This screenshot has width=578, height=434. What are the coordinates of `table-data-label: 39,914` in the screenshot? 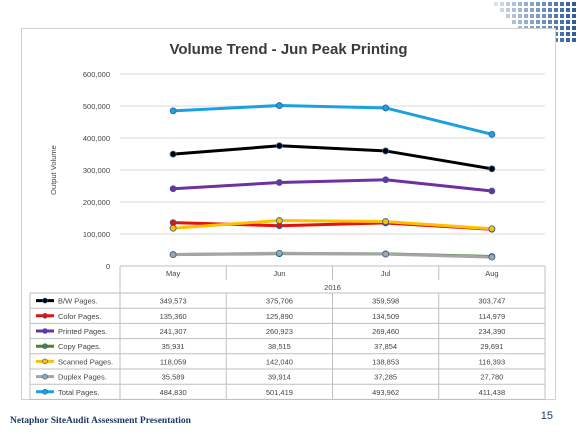 It's located at (279, 377).